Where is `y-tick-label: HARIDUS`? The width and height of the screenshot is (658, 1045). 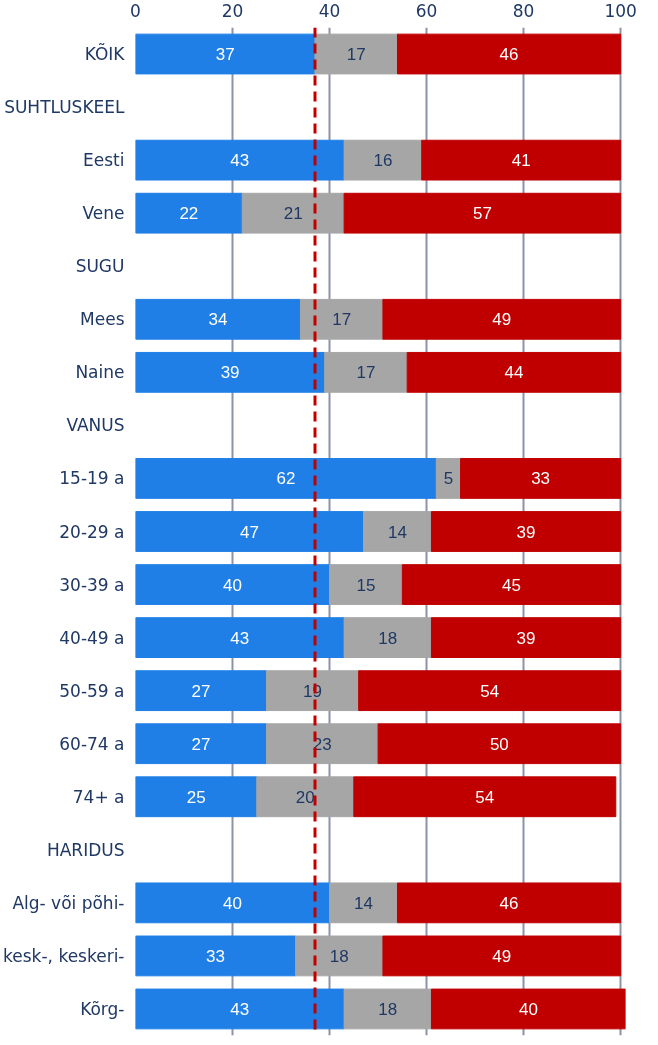
y-tick-label: HARIDUS is located at coordinates (85, 849).